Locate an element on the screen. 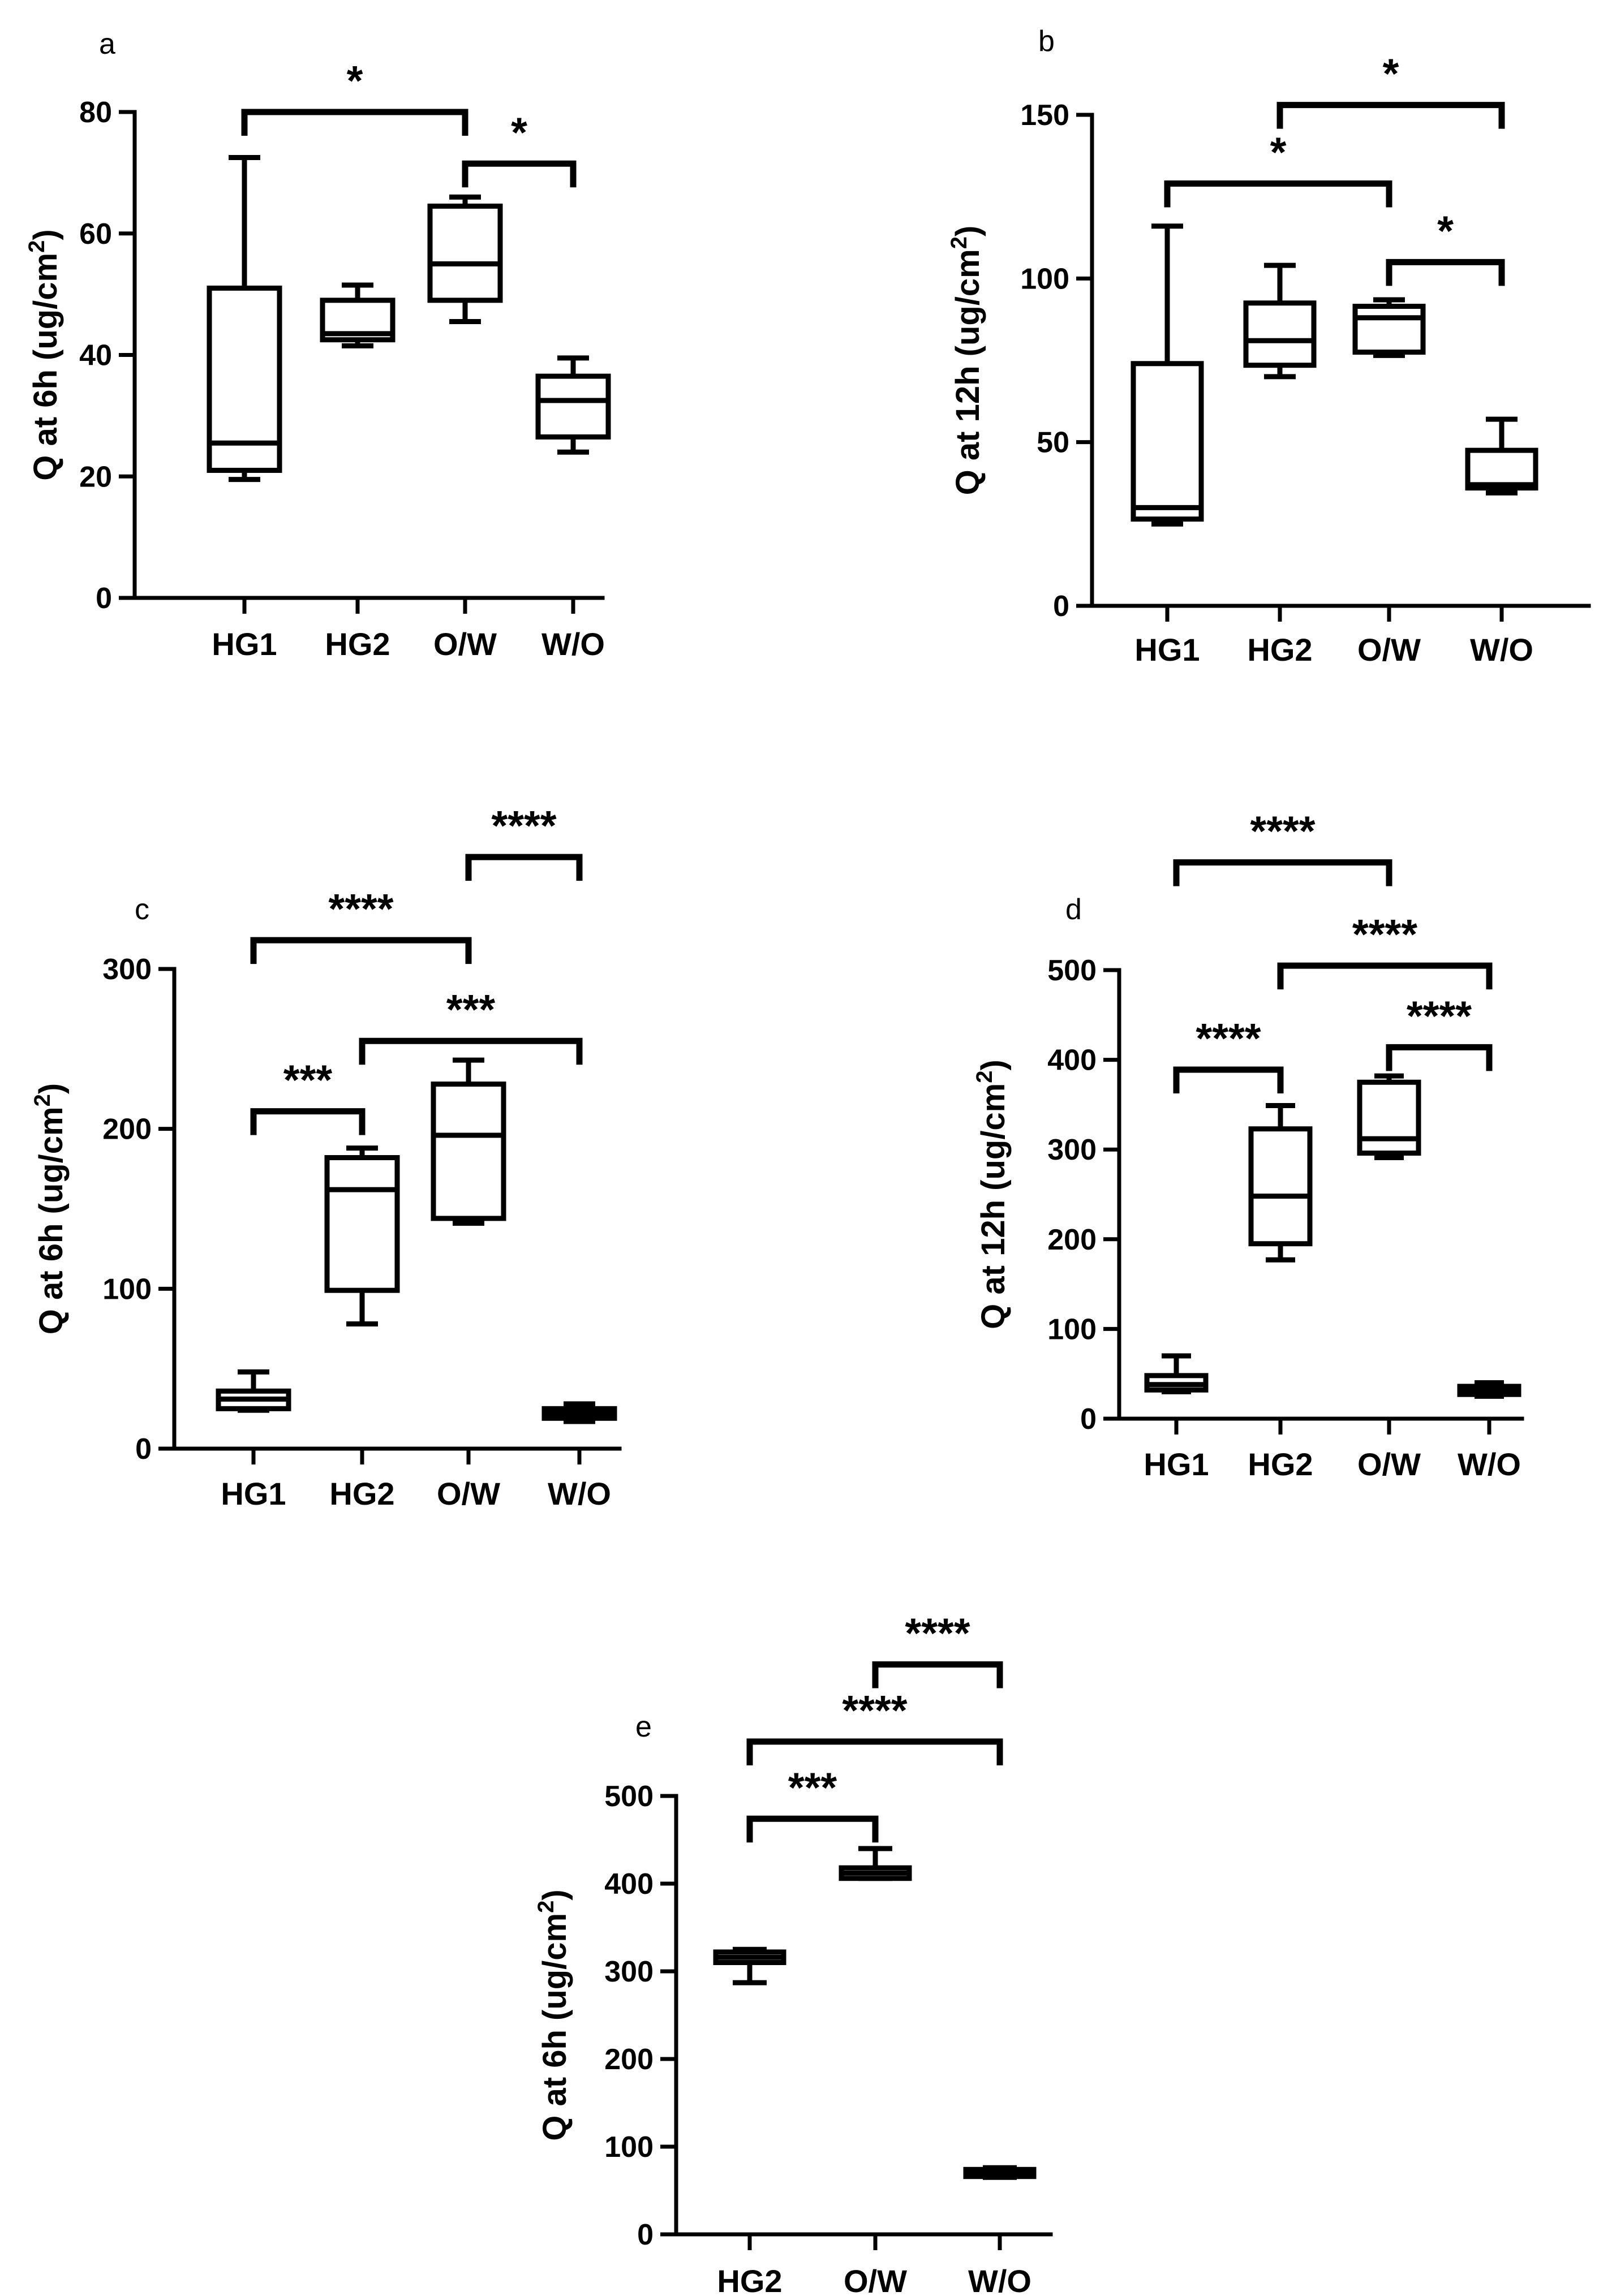 The height and width of the screenshot is (2296, 1599). panel-letter: e is located at coordinates (643, 1727).